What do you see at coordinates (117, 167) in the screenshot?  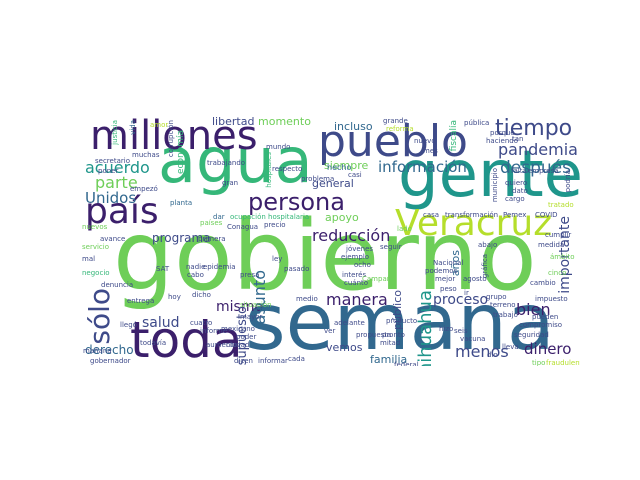 I see `cloud-word: acuerdo` at bounding box center [117, 167].